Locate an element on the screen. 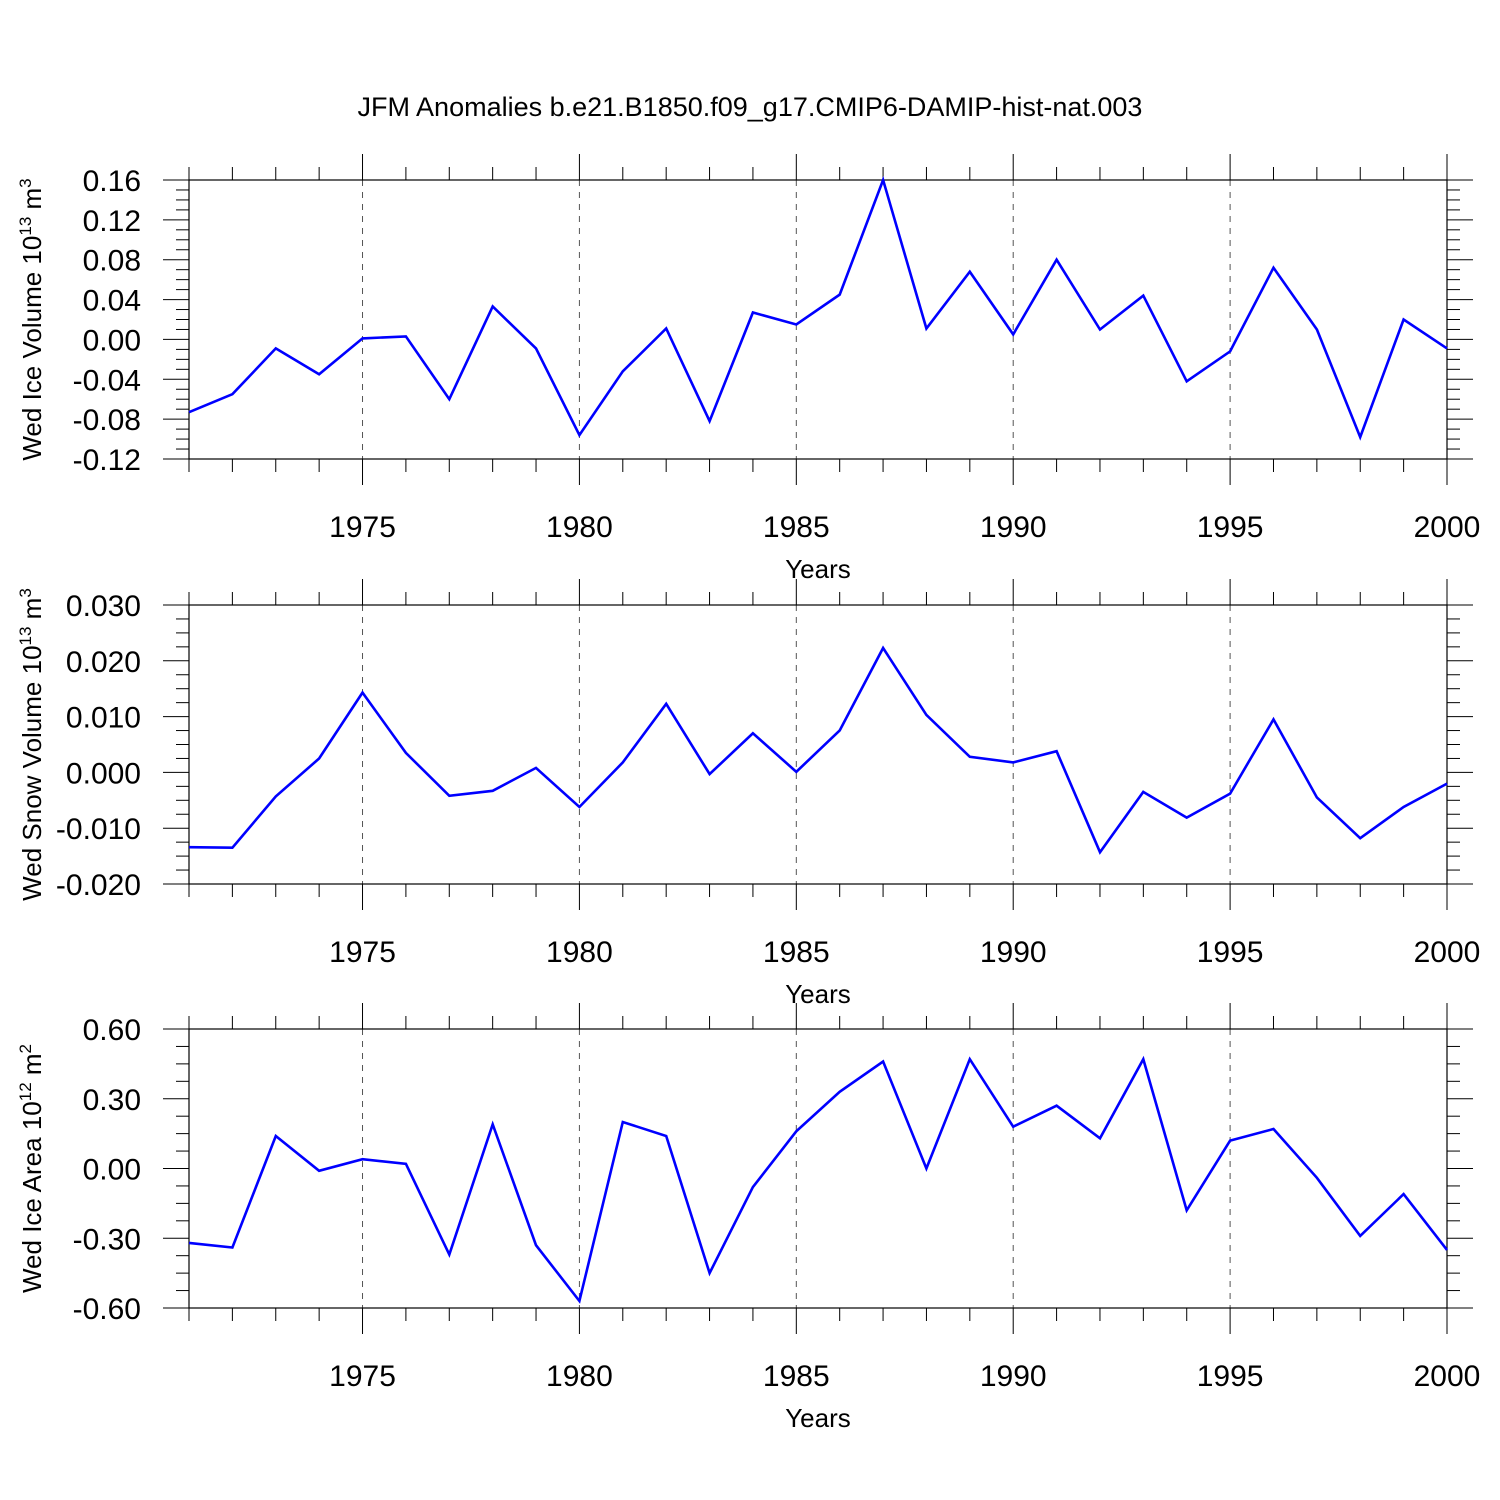  y-tick-label: -0.08 is located at coordinates (107, 420).